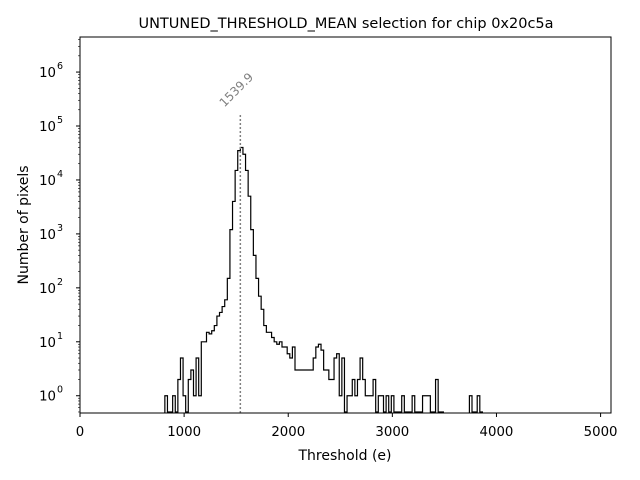  What do you see at coordinates (345, 456) in the screenshot?
I see `x-axis-label: Threshold (e)` at bounding box center [345, 456].